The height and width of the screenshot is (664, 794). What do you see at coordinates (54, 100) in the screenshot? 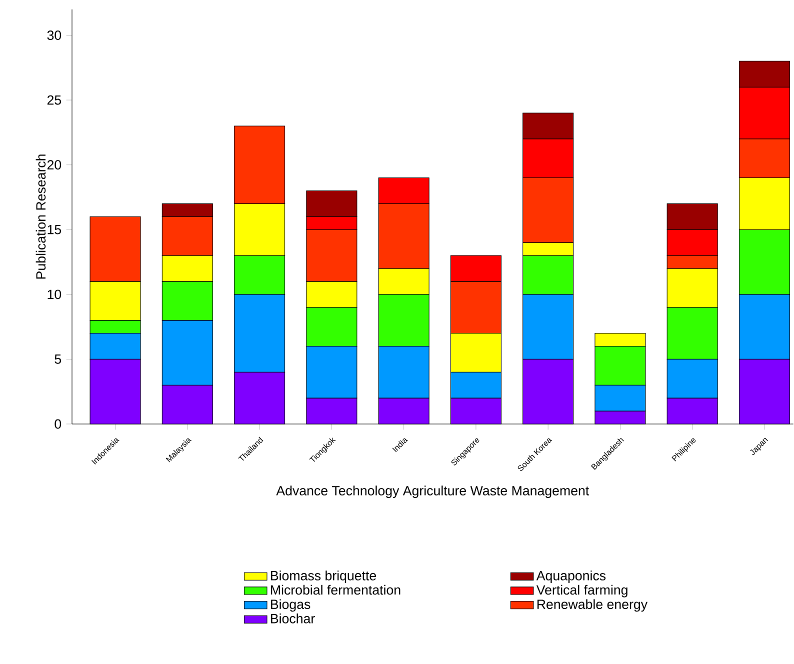
I see `y-tick-label: 25` at bounding box center [54, 100].